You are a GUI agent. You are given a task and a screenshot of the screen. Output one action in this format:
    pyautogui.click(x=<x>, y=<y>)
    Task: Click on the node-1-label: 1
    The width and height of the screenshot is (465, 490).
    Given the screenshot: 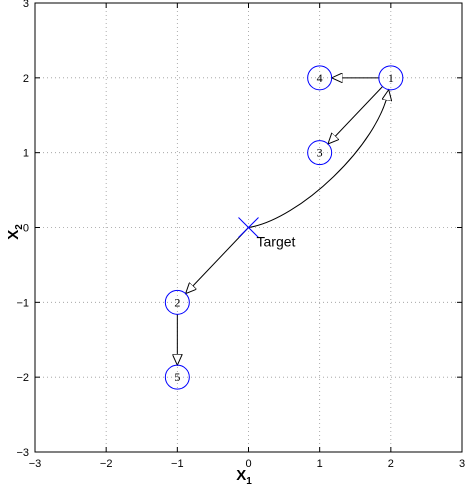 What is the action you would take?
    pyautogui.click(x=391, y=78)
    